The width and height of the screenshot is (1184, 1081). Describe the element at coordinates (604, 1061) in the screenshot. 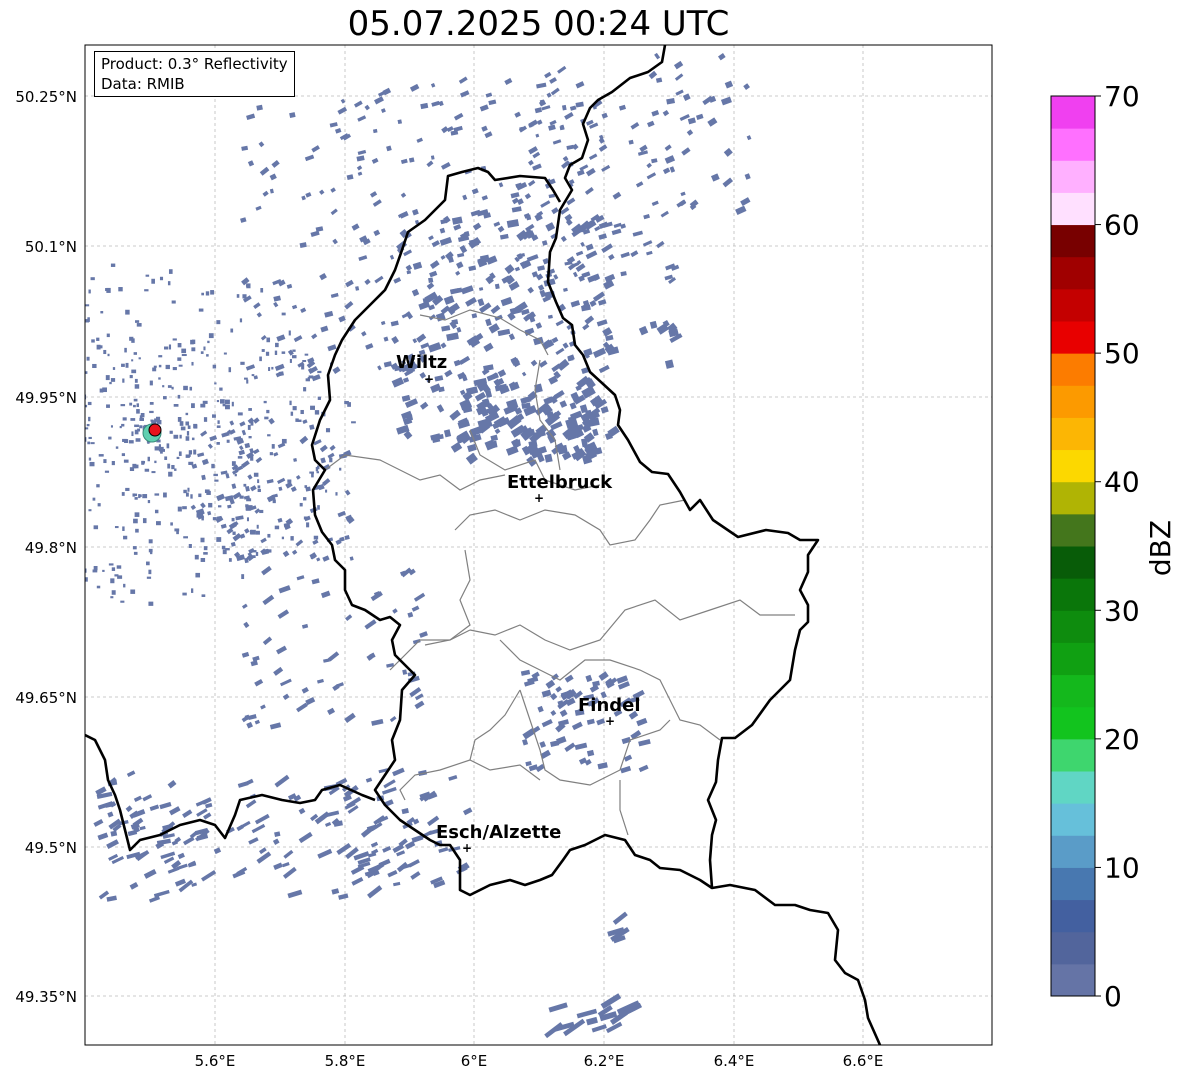

I see `lon-tick-label: 6.2°E` at that location.